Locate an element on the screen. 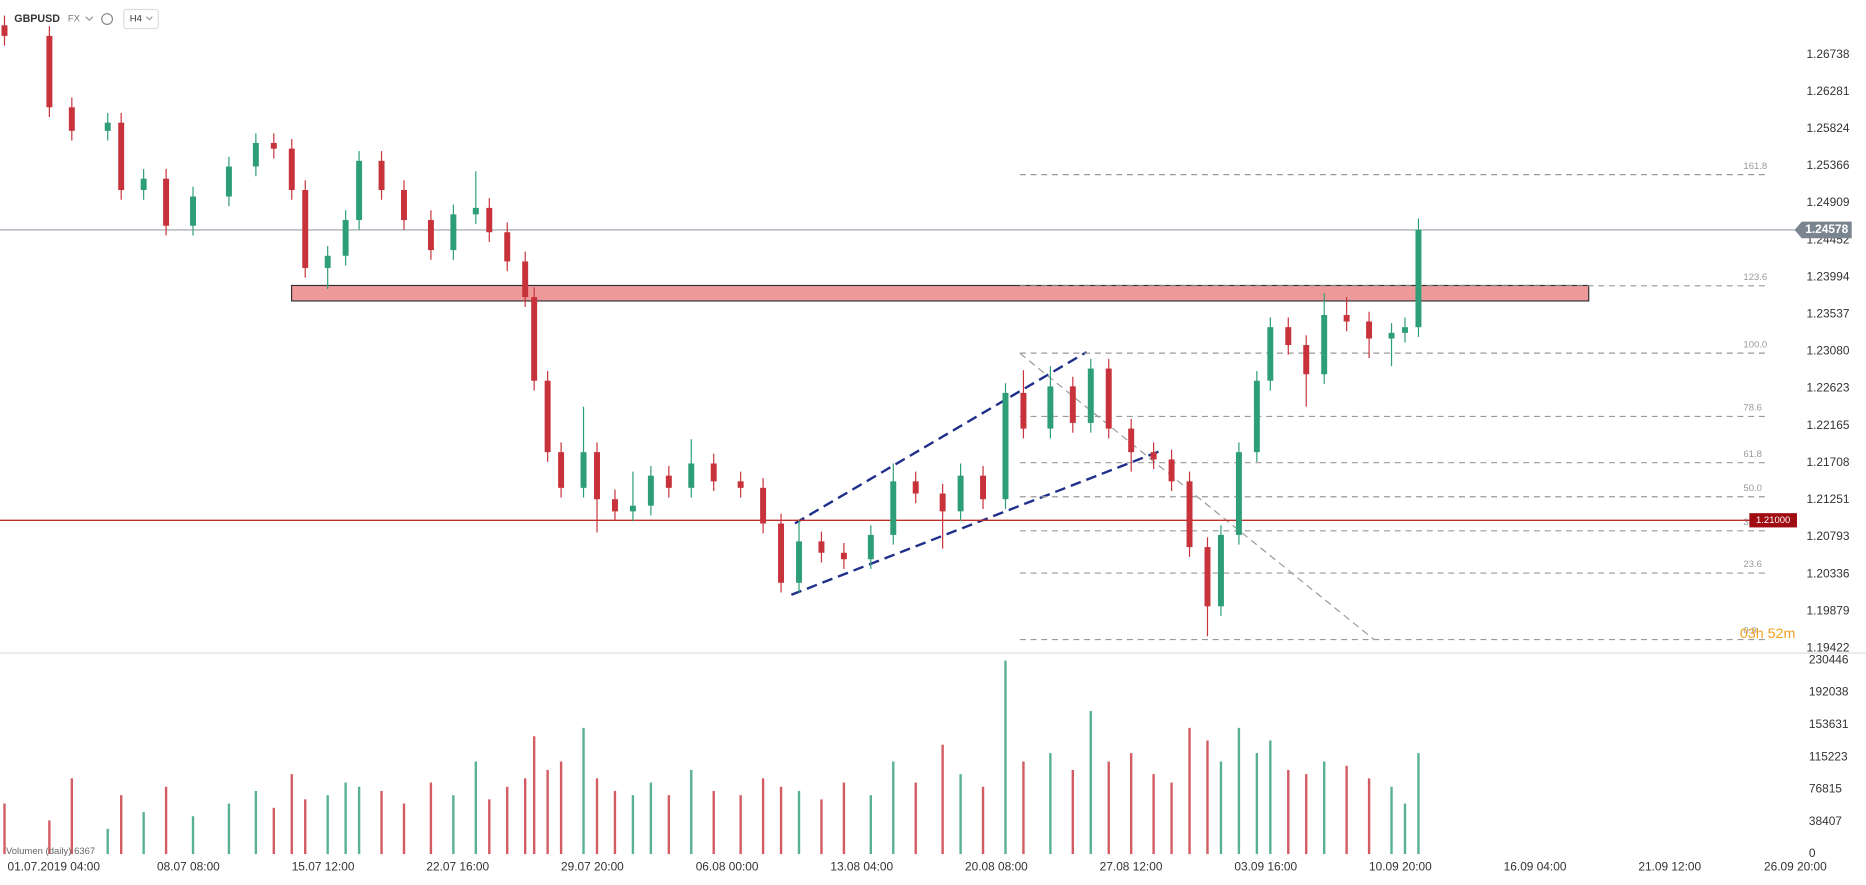  current-price-label: 1.24578 is located at coordinates (1826, 229).